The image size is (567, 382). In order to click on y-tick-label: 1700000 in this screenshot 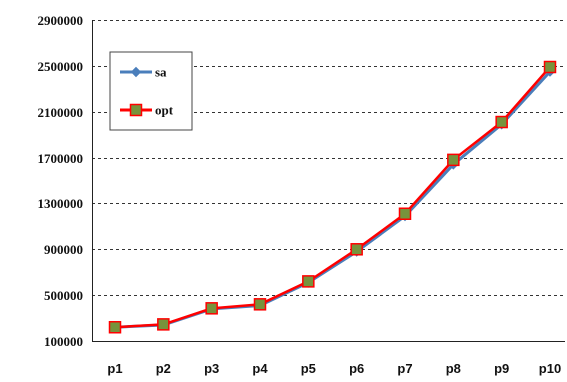, I will do `click(61, 158)`.